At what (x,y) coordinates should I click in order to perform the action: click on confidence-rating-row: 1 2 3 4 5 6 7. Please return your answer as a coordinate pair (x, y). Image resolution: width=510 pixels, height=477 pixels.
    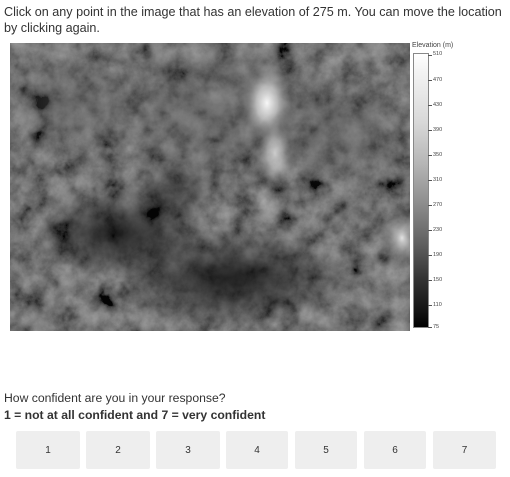
    Looking at the image, I should click on (256, 450).